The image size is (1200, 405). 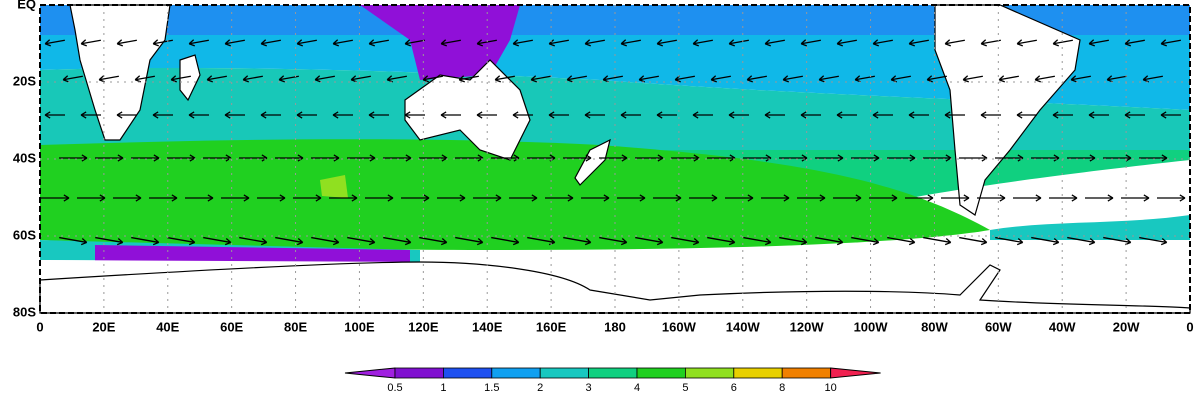 I want to click on lon-label: 0, so click(x=1189, y=326).